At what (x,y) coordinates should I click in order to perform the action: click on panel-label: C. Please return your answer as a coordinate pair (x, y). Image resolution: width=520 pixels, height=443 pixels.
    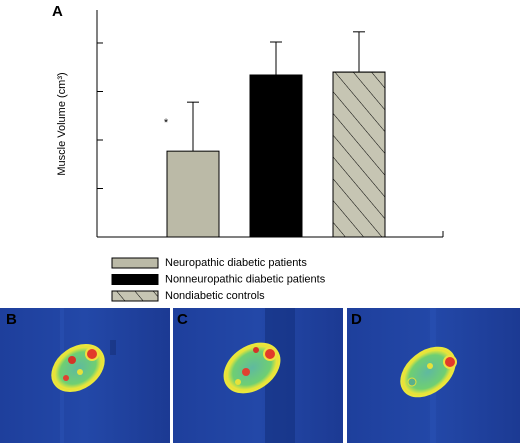
    Looking at the image, I should click on (182, 319).